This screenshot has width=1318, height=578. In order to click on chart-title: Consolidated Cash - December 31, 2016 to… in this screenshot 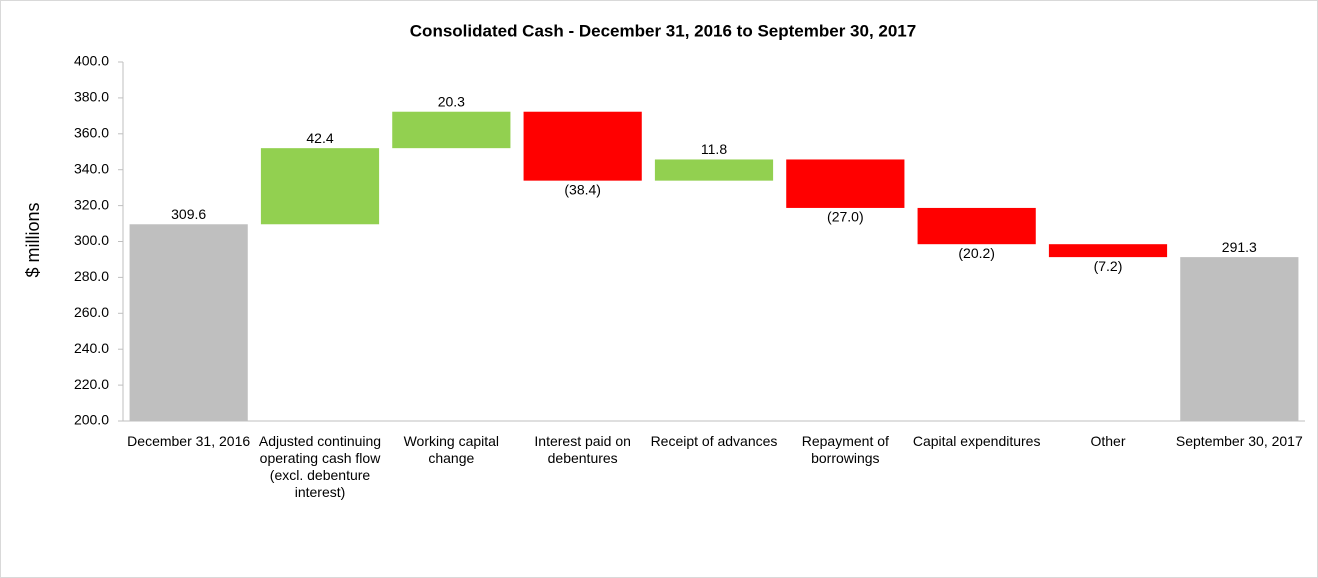, I will do `click(663, 30)`.